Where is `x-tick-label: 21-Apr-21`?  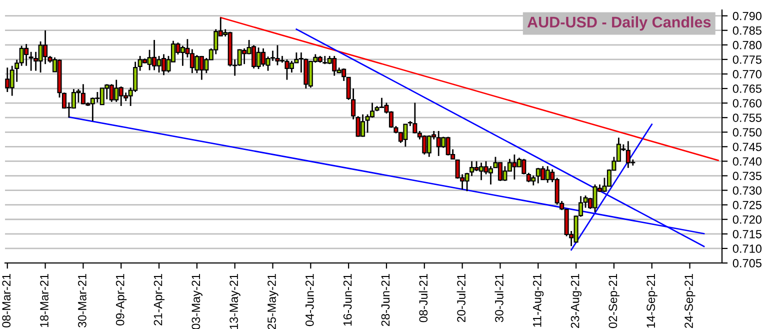
x-tick-label: 21-Apr-21 is located at coordinates (159, 300).